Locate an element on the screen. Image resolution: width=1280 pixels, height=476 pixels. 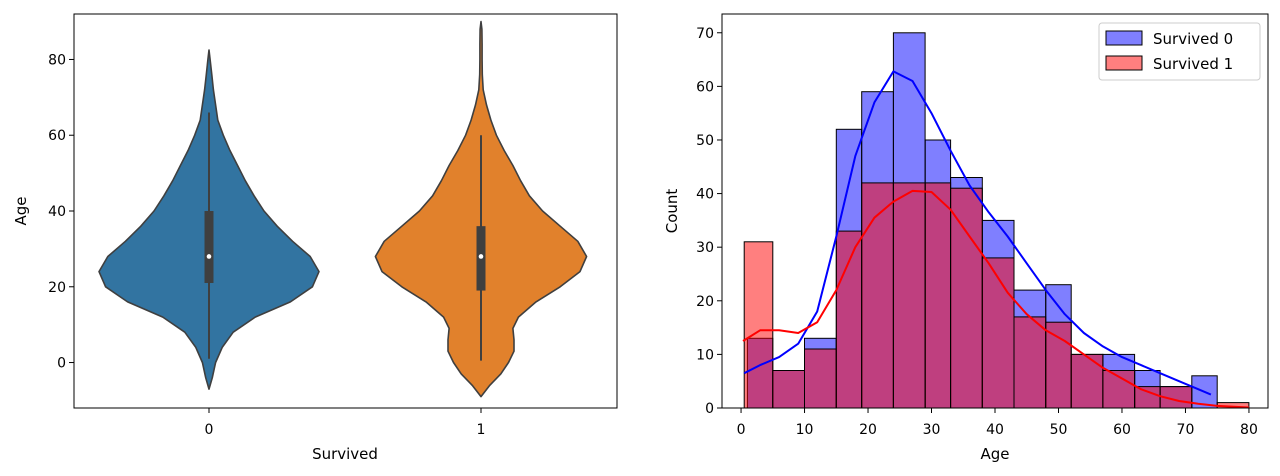
histogram-y-tick-label: 70 is located at coordinates (705, 34).